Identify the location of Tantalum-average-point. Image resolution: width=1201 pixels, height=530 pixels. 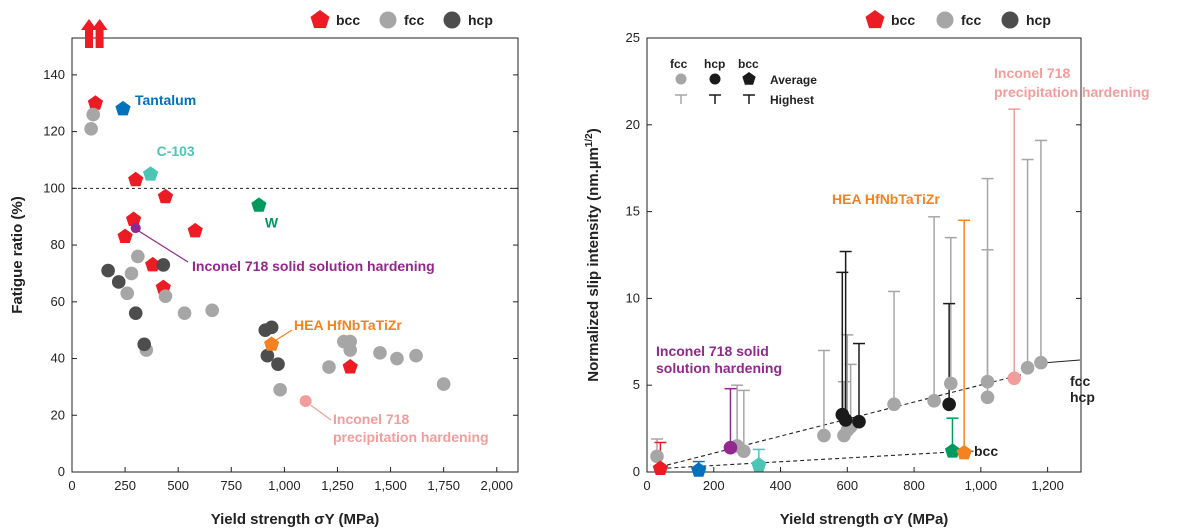
(699, 469).